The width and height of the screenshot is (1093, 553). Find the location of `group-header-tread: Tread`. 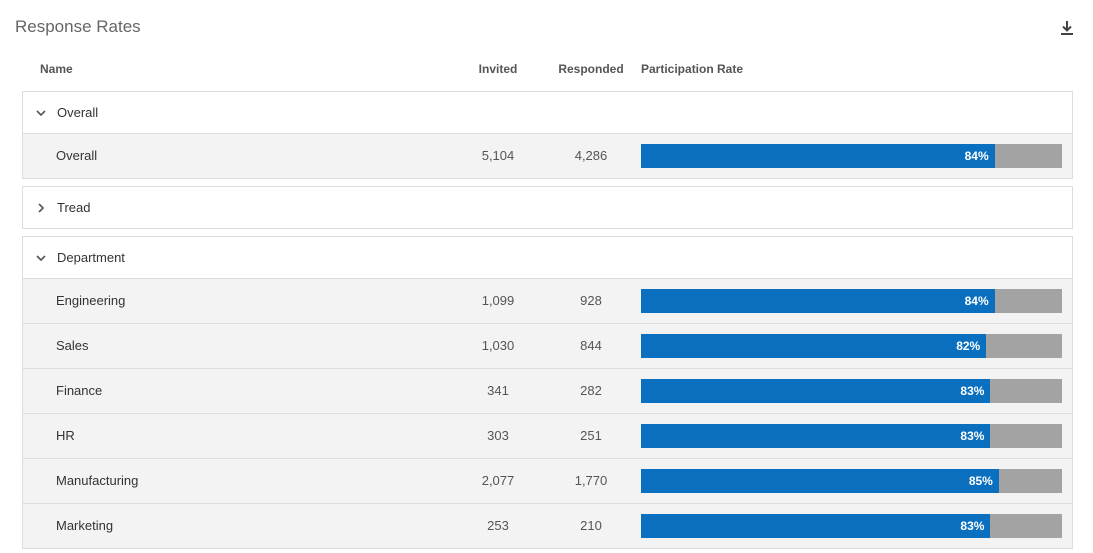

group-header-tread: Tread is located at coordinates (547, 207).